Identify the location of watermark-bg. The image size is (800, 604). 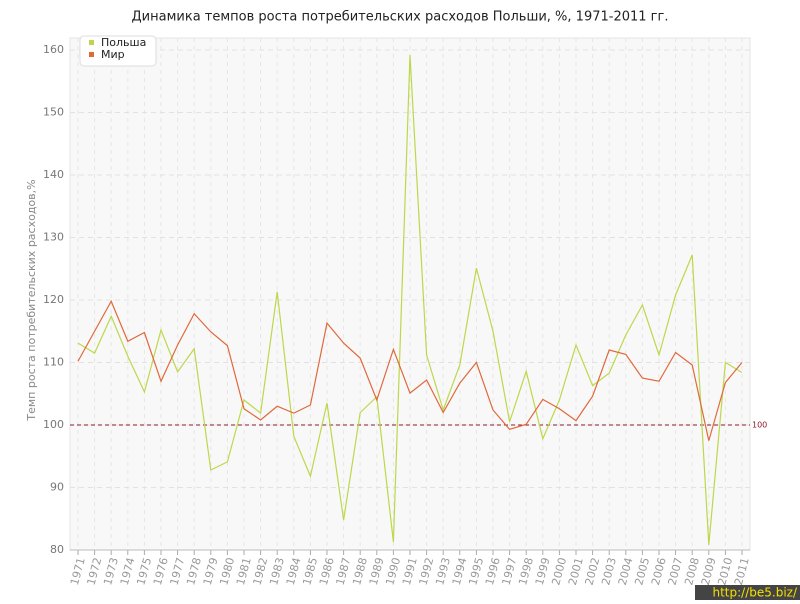
(747, 592).